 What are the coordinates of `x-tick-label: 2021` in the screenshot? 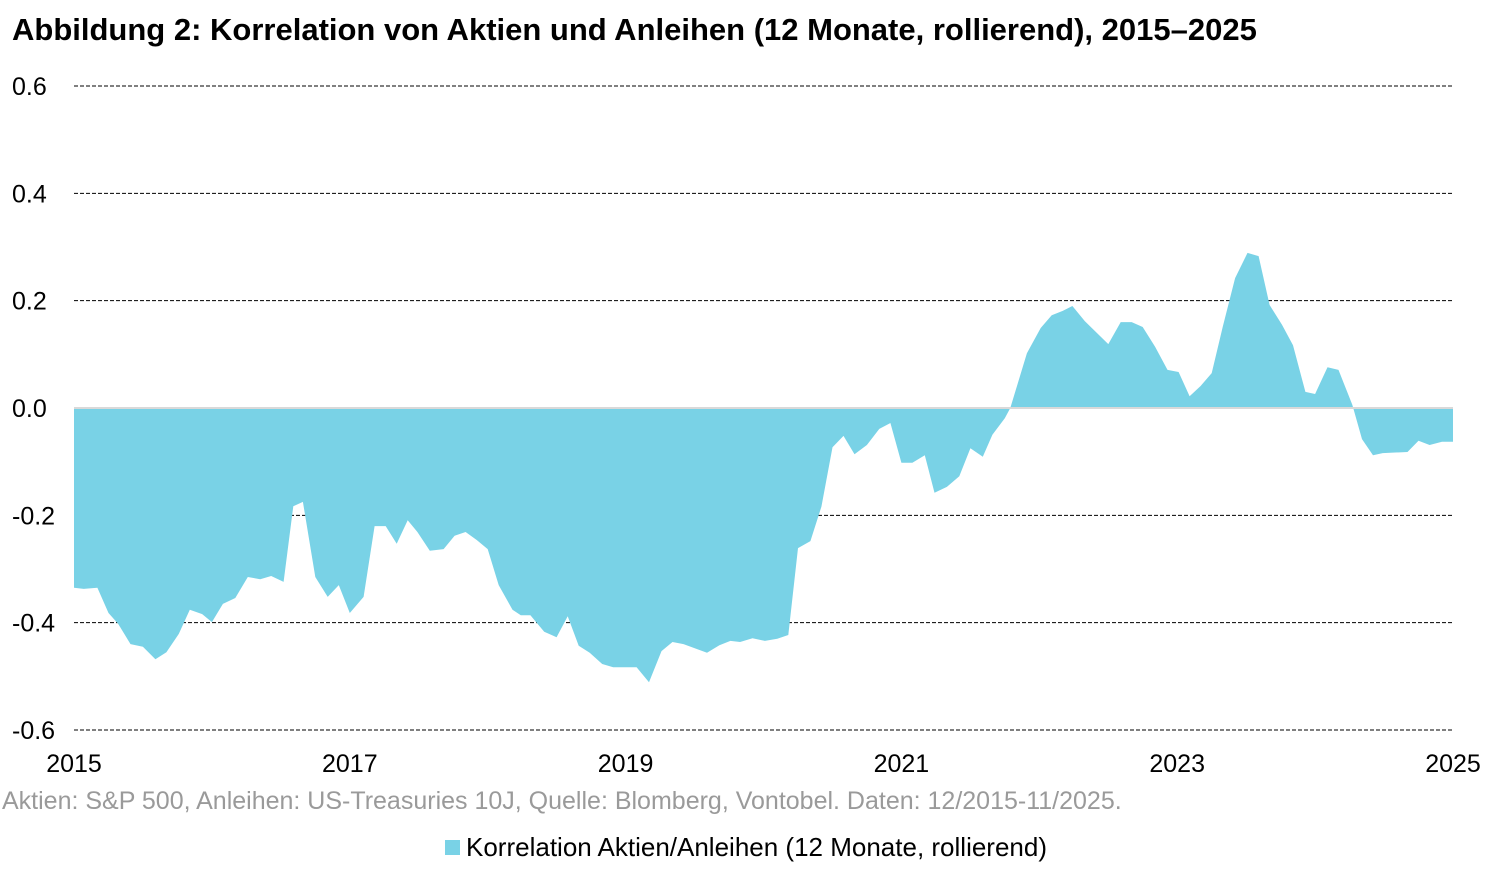 It's located at (902, 764).